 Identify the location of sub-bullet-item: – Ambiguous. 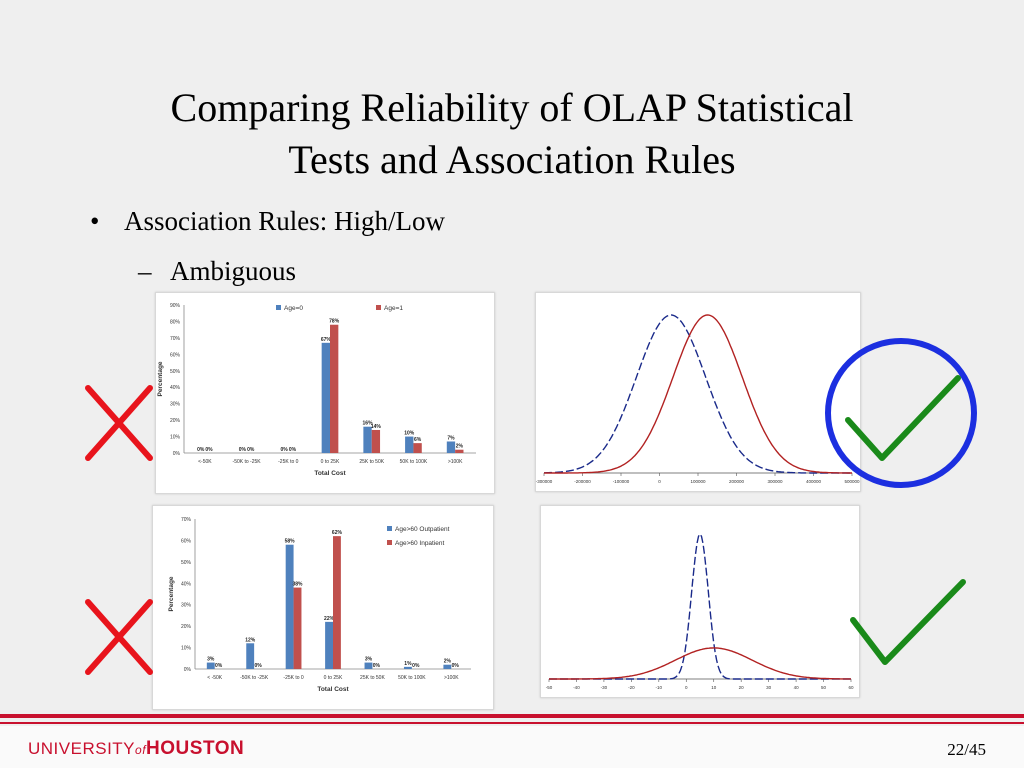
(217, 271).